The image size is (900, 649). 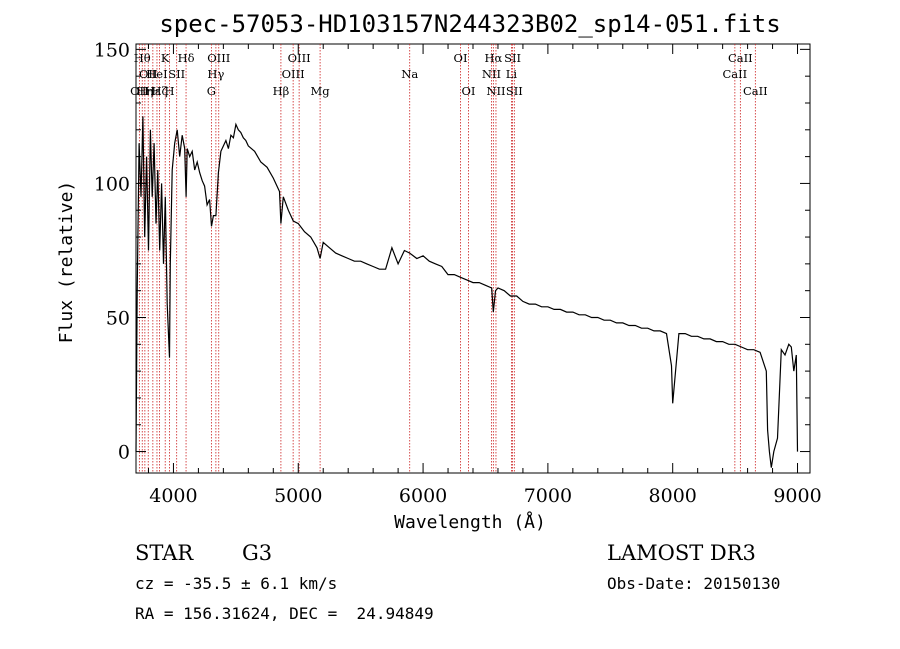 I want to click on x-tick-label: 5000, so click(x=298, y=496).